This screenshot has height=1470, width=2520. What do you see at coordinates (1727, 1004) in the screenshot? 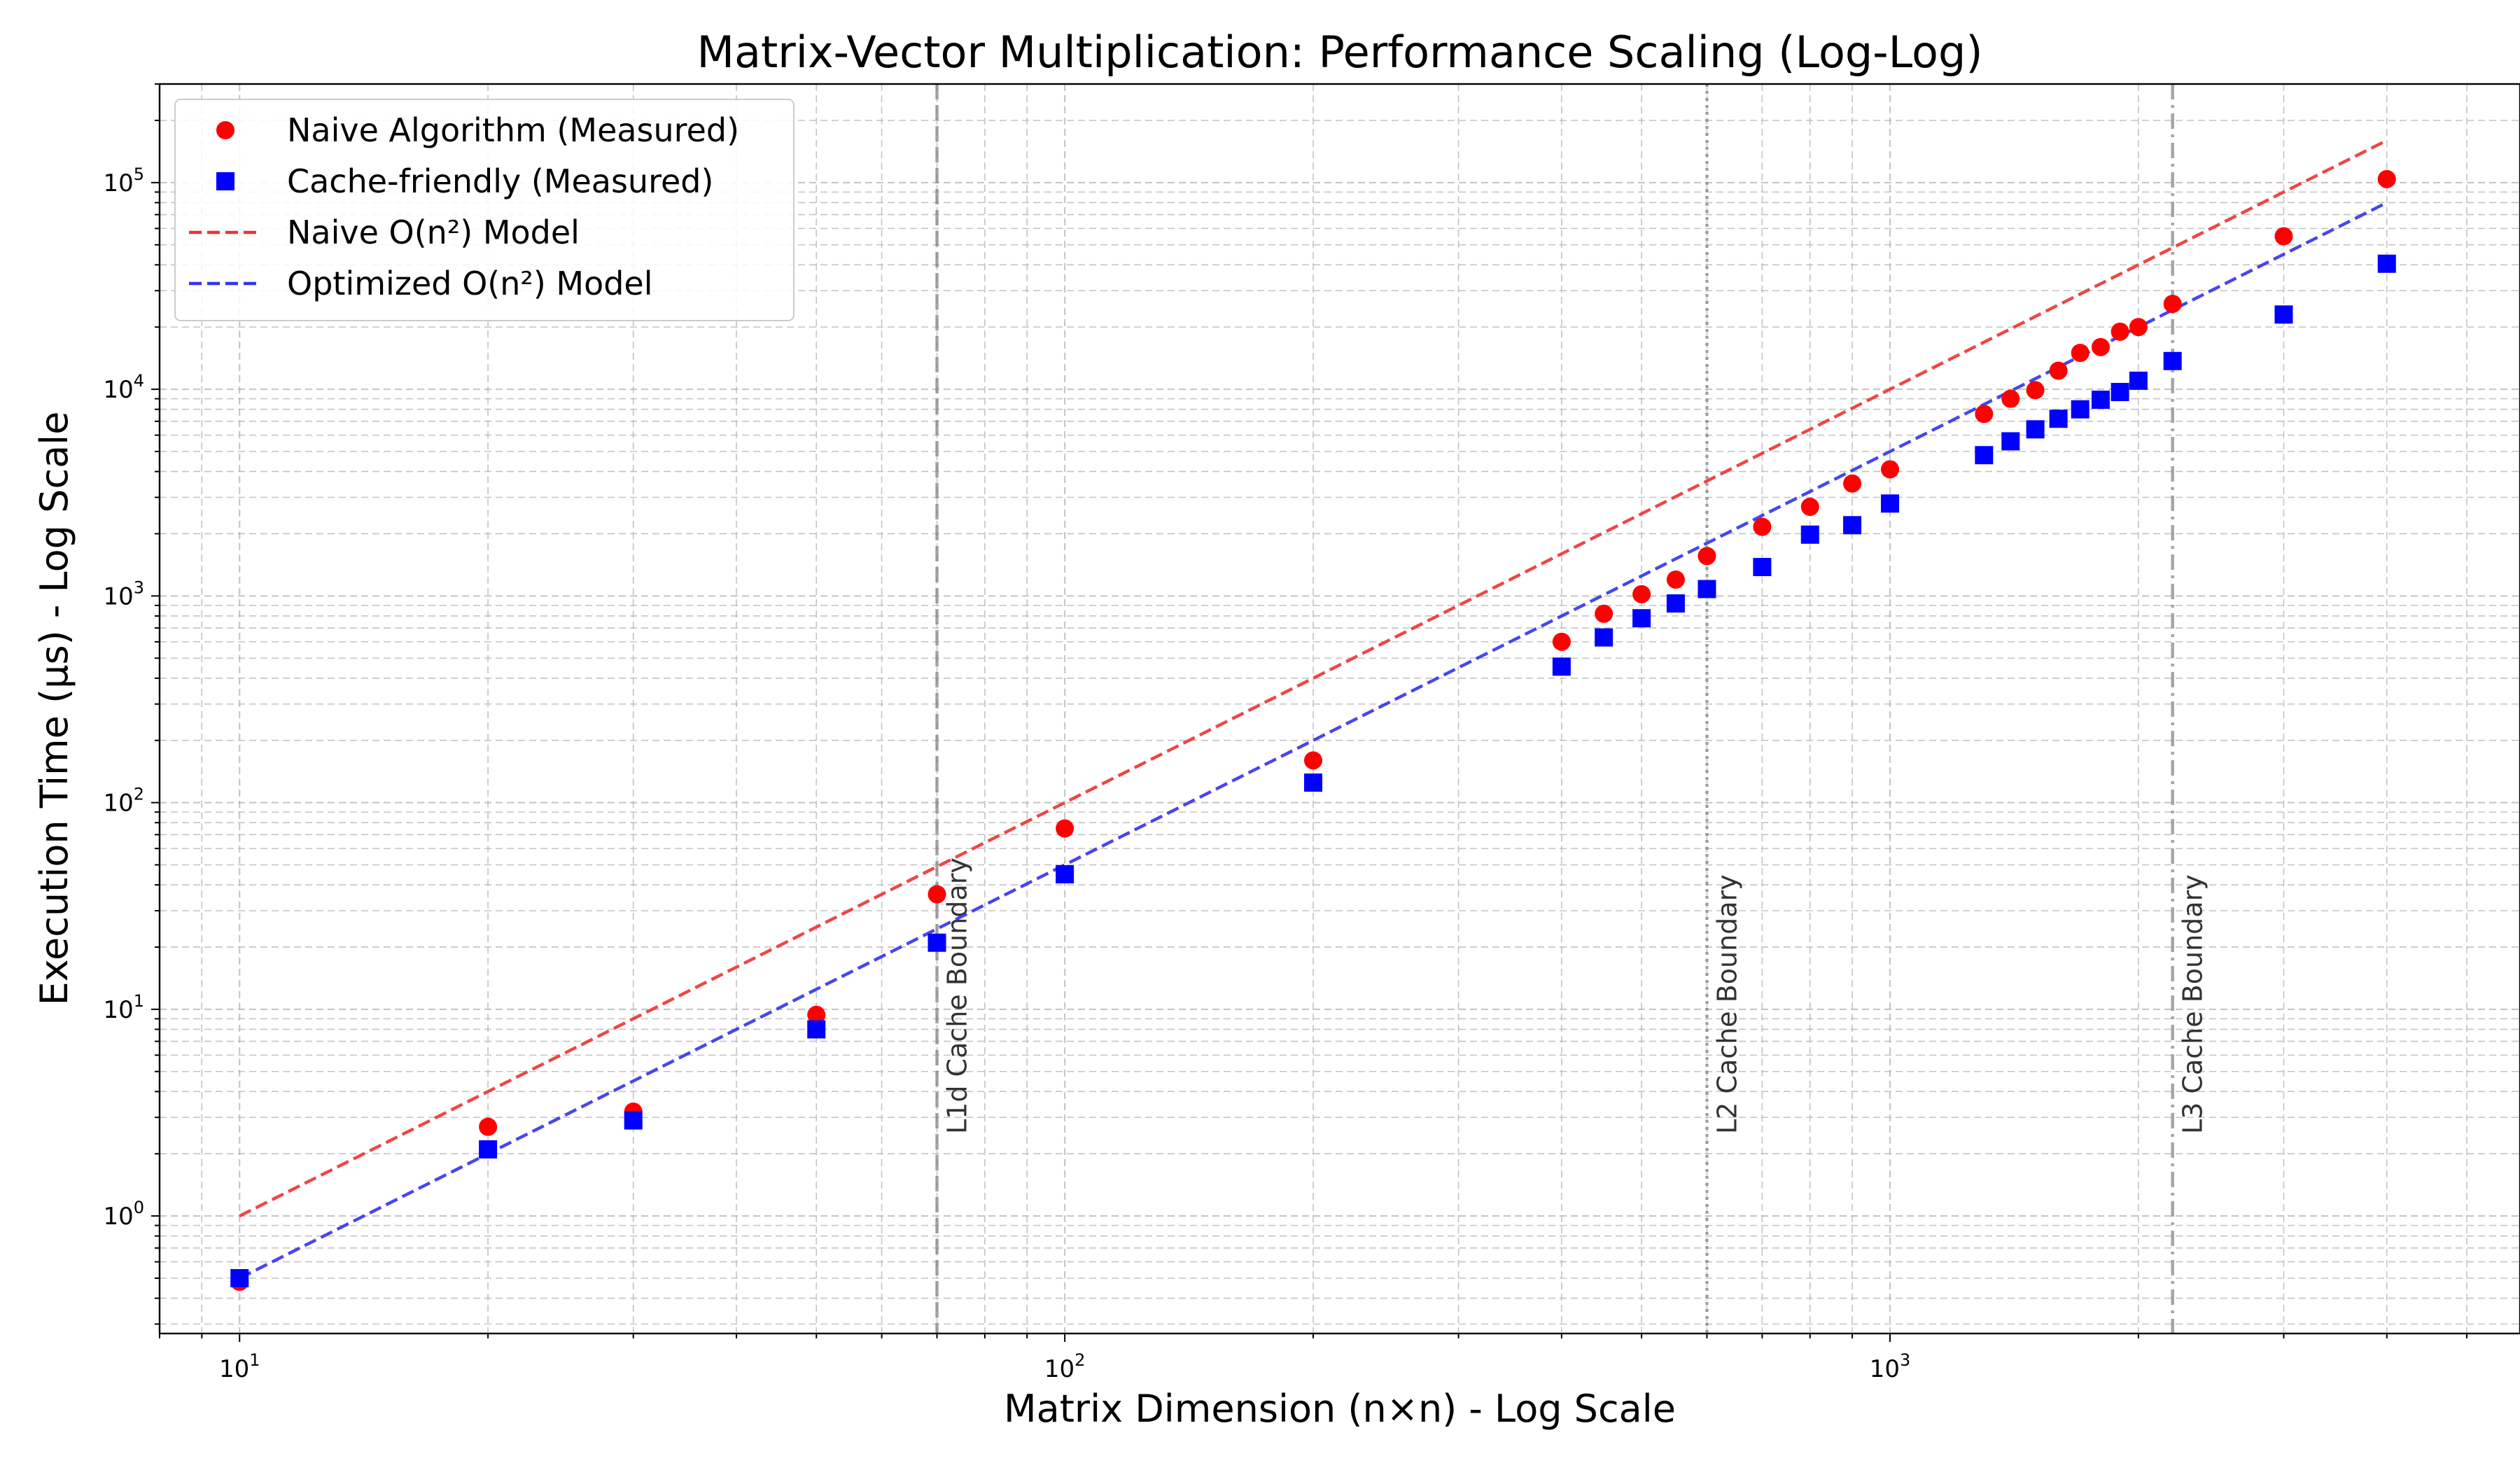
I see `cache-boundary-label: L2 Cache Boundary` at bounding box center [1727, 1004].